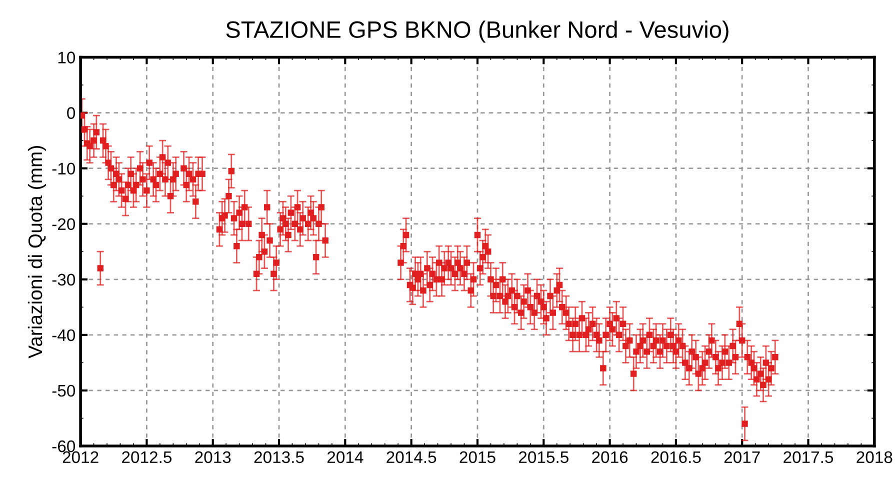 Image resolution: width=895 pixels, height=477 pixels. I want to click on y-tick-label: -30, so click(64, 280).